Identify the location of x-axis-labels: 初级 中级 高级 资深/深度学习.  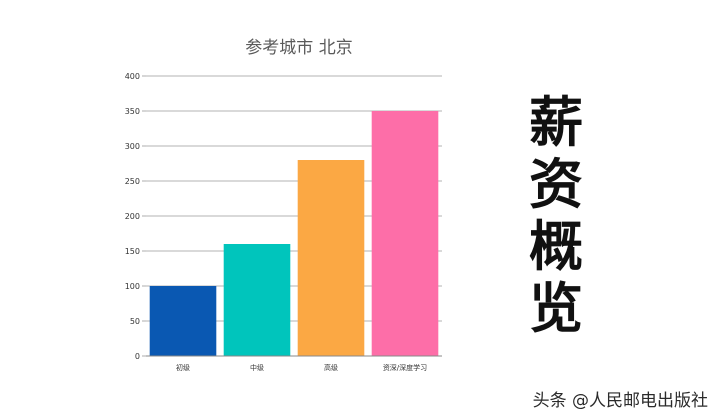
(301, 367).